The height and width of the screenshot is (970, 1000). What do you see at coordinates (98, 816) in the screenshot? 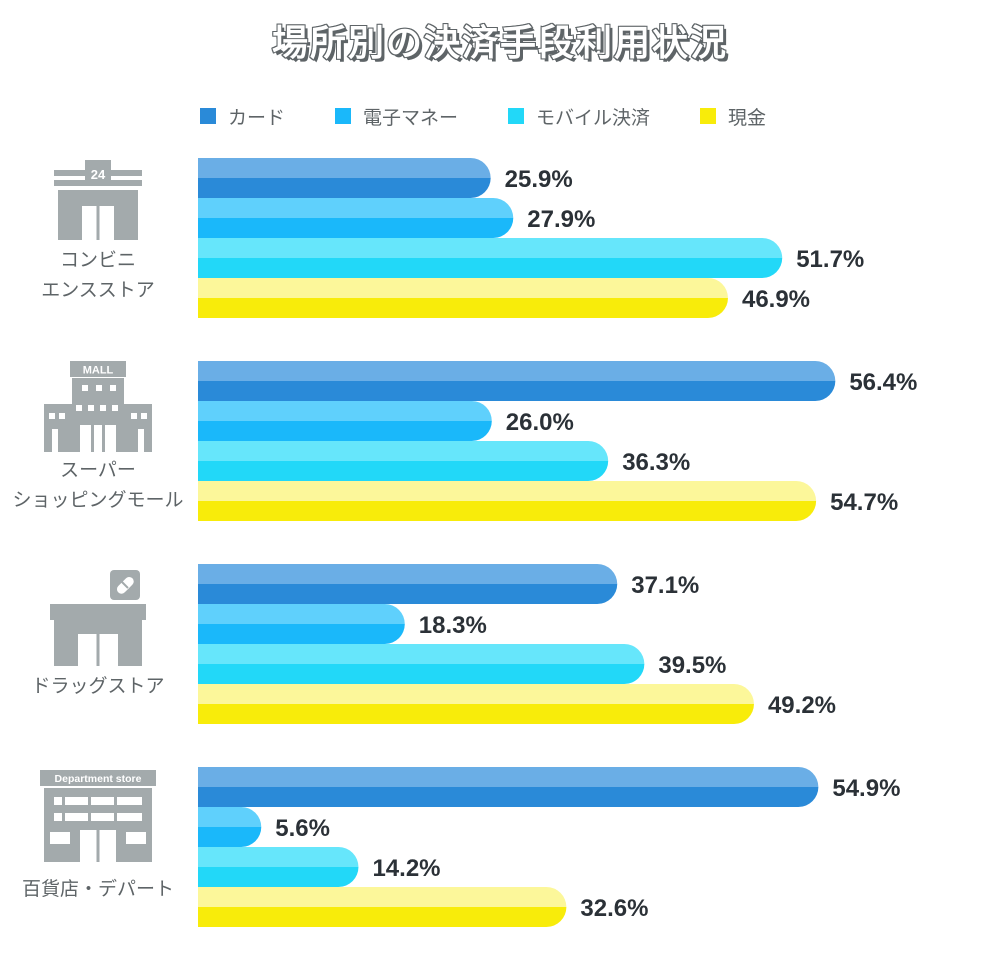
I see `department-store-icon: Department store` at bounding box center [98, 816].